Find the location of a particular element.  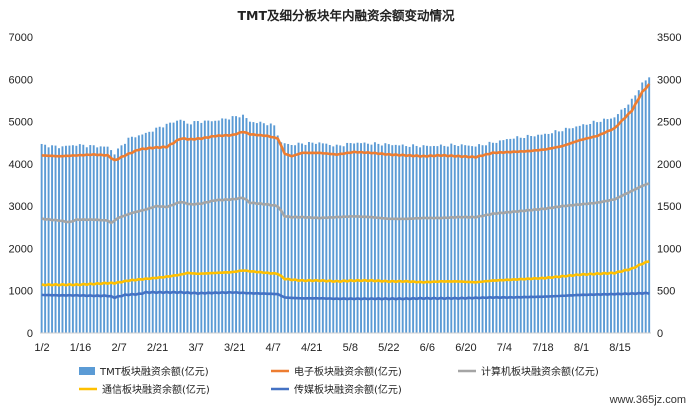

legend-item-media: 传媒板块融资余额(亿元) is located at coordinates (336, 389).